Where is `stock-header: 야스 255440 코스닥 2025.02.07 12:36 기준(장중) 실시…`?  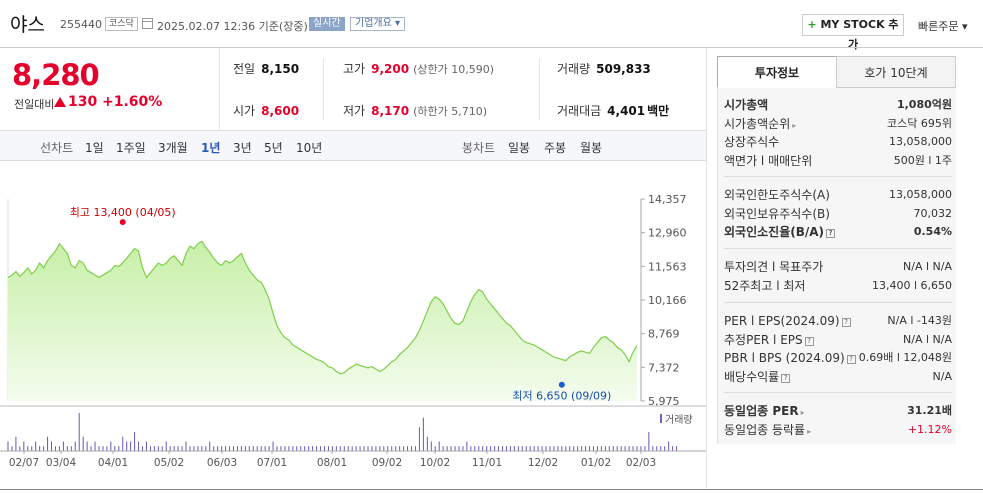 stock-header: 야스 255440 코스닥 2025.02.07 12:36 기준(장중) 실시… is located at coordinates (491, 25).